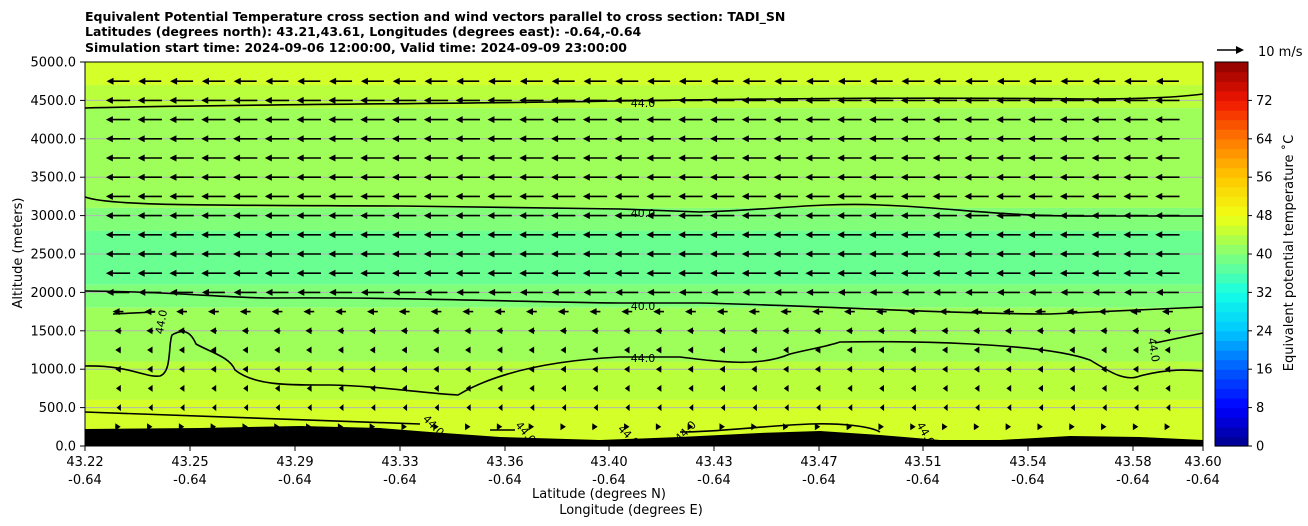 The width and height of the screenshot is (1308, 526). I want to click on x-tick-label-lat-0: 43.22, so click(84, 462).